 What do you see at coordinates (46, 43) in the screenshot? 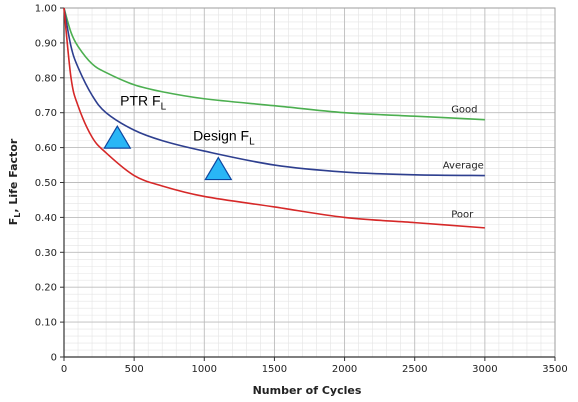
I see `y-tick-label: 0.90` at bounding box center [46, 43].